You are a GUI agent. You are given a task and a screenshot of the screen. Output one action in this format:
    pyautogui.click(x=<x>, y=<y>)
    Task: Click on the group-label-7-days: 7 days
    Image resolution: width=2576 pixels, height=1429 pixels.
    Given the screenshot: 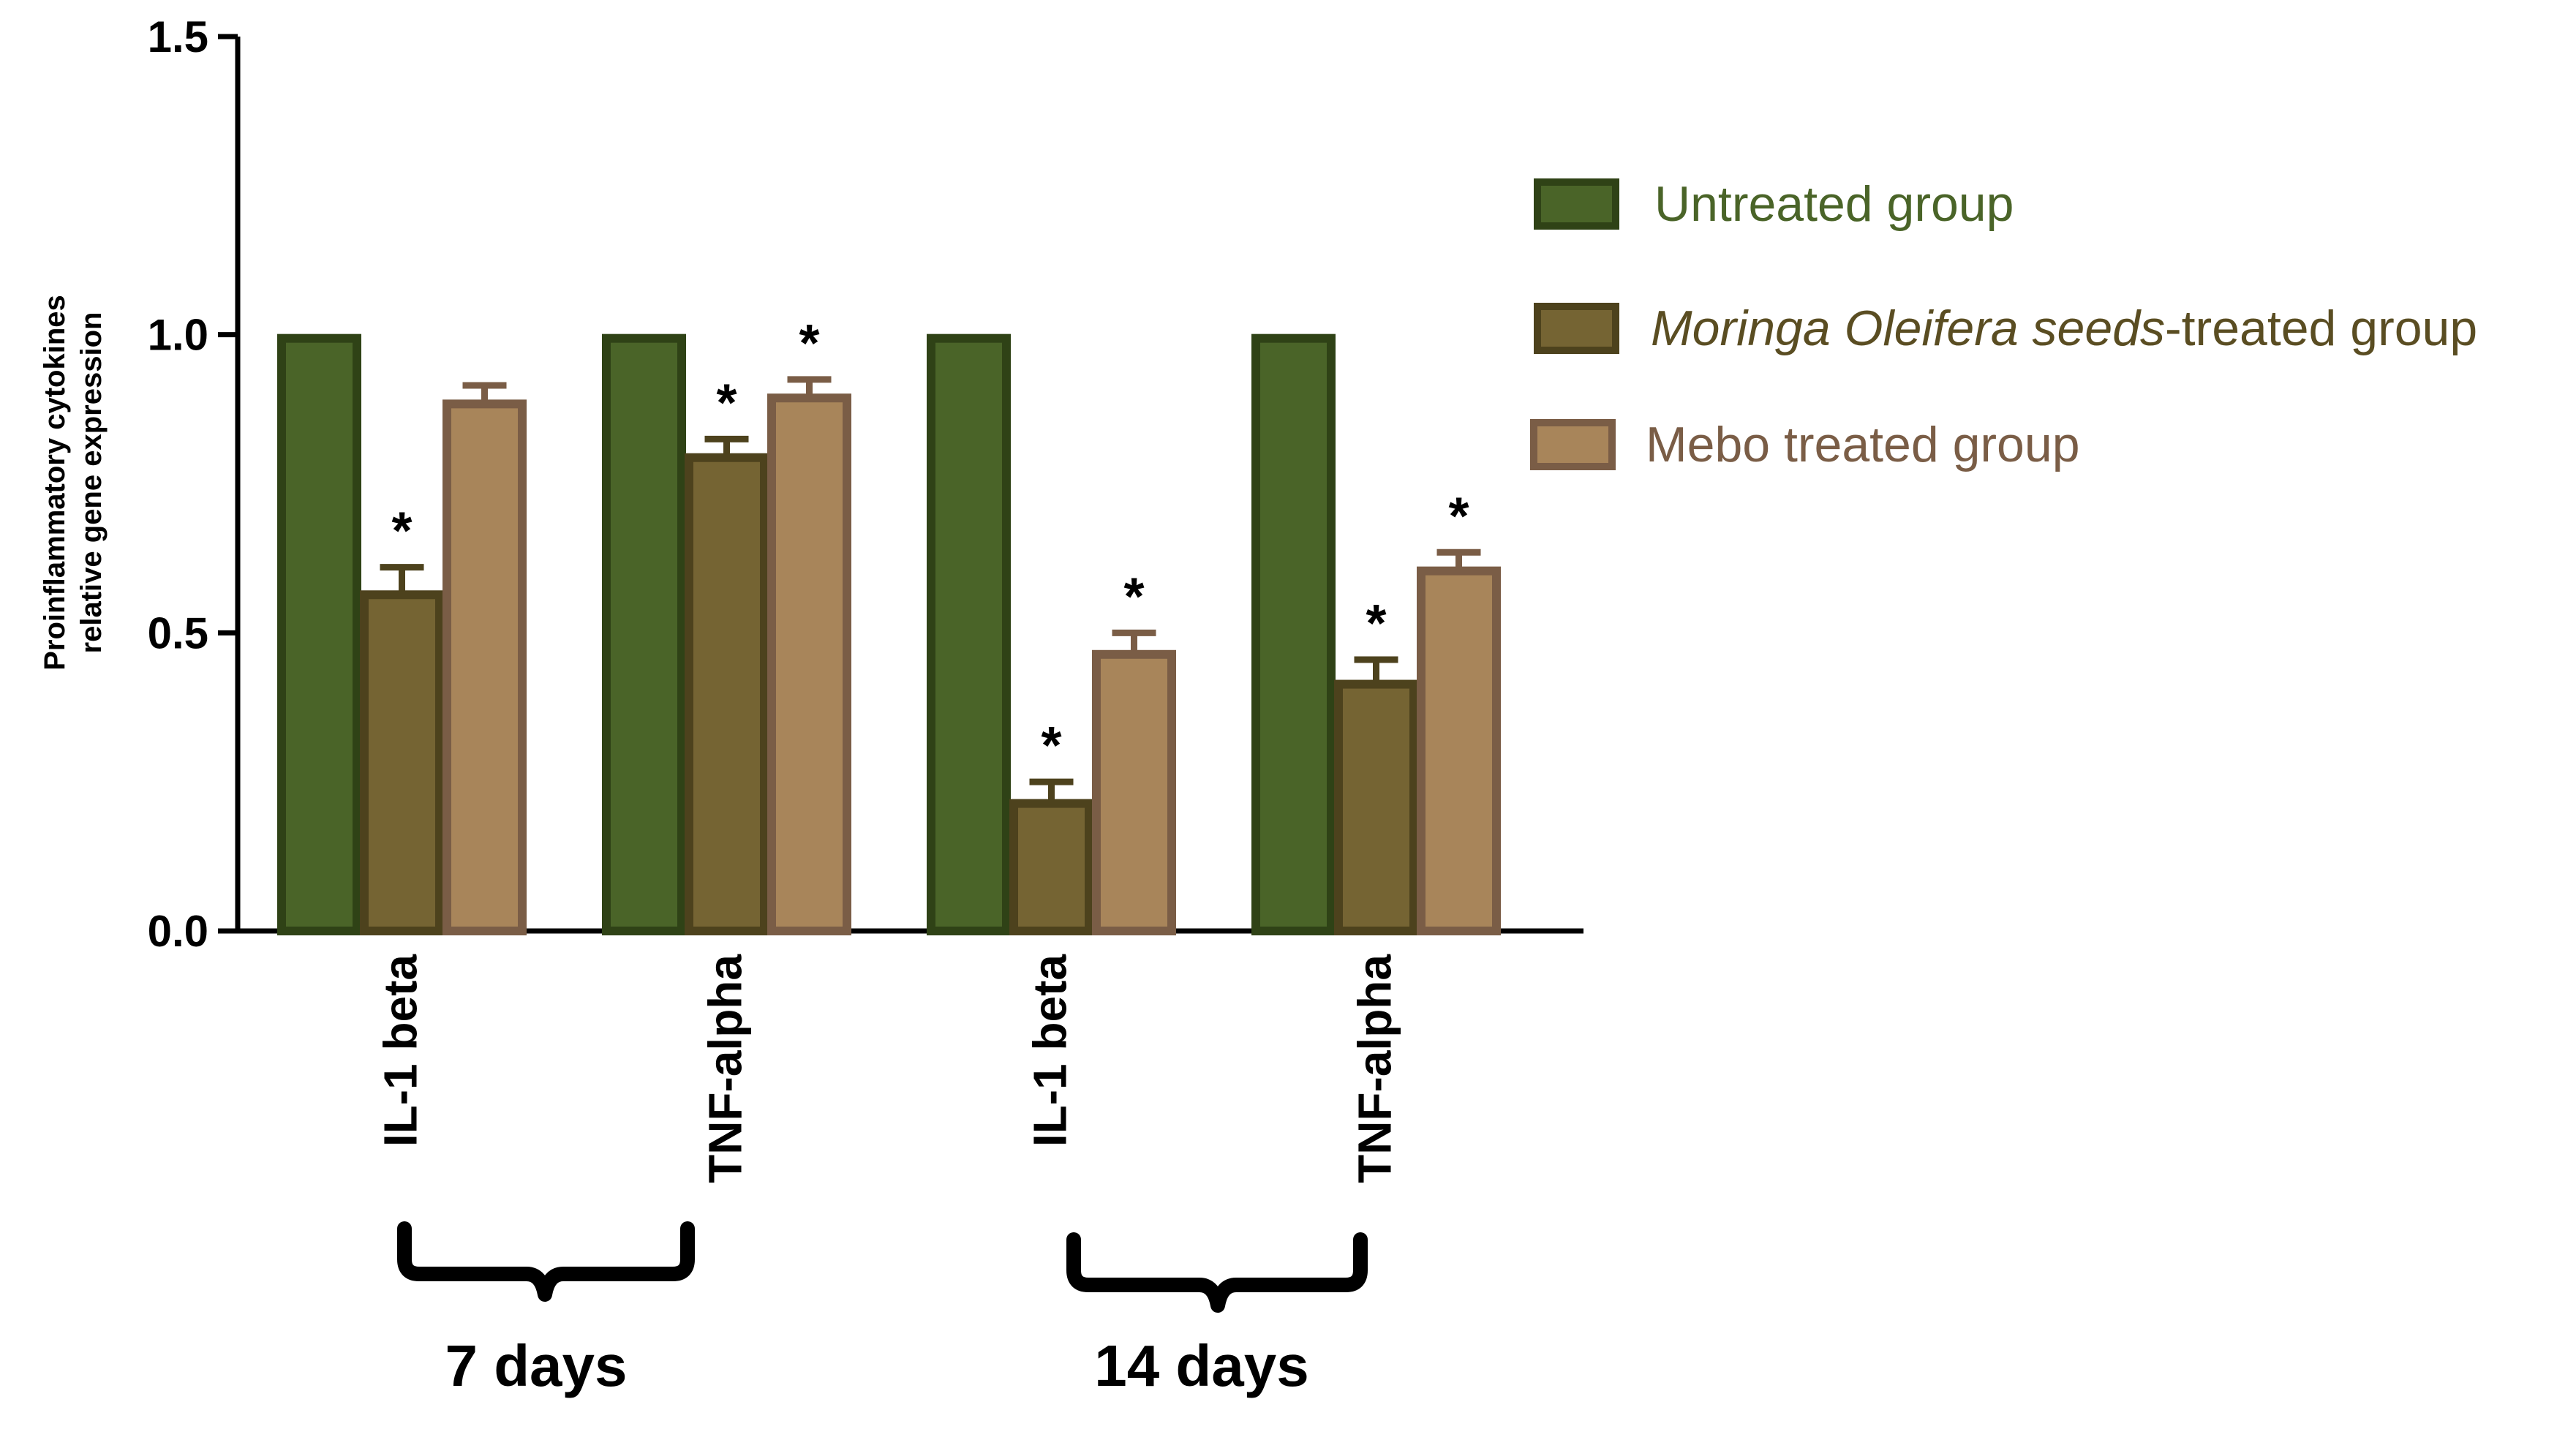 What is the action you would take?
    pyautogui.click(x=536, y=1365)
    